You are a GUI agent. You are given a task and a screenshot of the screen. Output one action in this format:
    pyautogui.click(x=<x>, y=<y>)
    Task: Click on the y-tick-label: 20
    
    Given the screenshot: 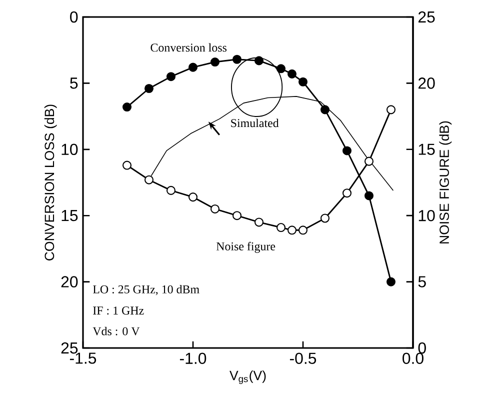 What is the action you would take?
    pyautogui.click(x=69, y=282)
    